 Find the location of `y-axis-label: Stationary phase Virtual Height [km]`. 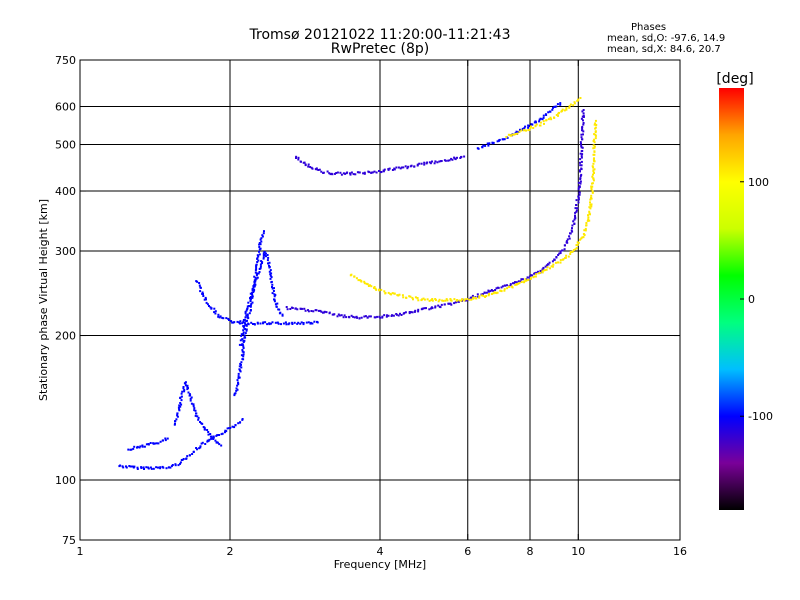

y-axis-label: Stationary phase Virtual Height [km] is located at coordinates (43, 300).